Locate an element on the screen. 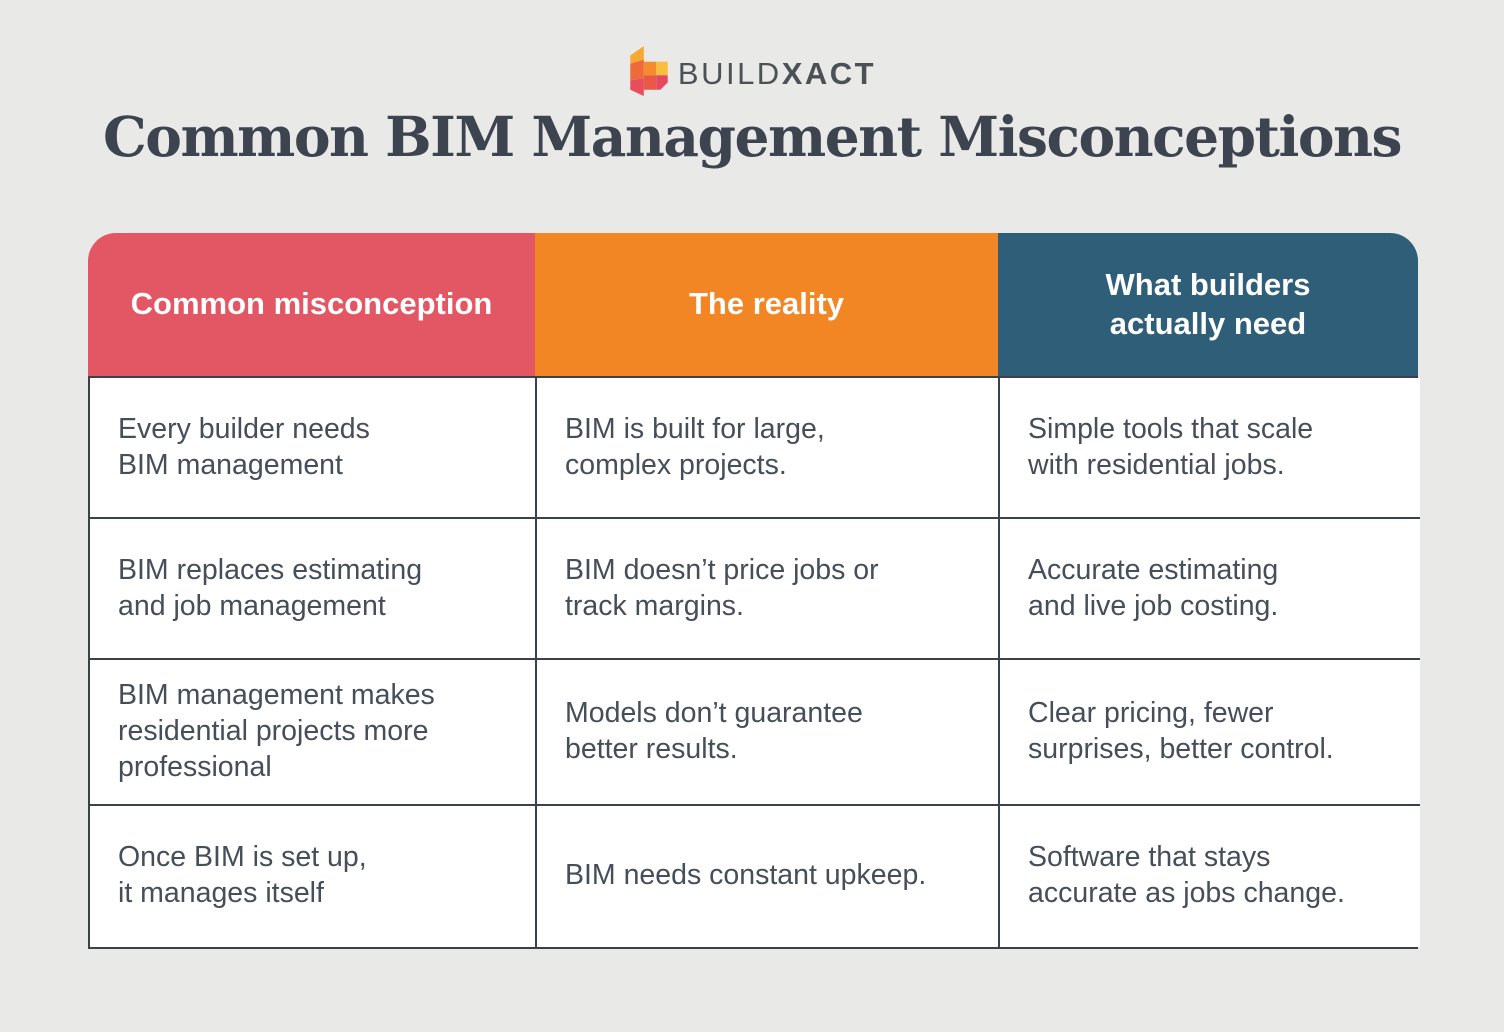 Image resolution: width=1504 pixels, height=1032 pixels. table-cell: Models don’t guarantee better results. is located at coordinates (768, 733).